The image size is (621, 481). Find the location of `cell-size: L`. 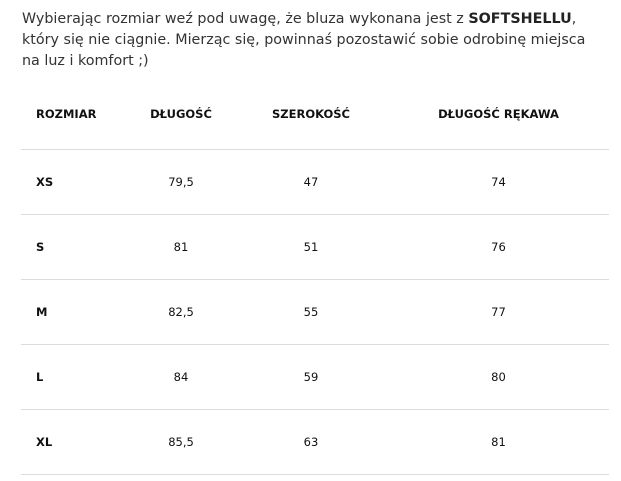

cell-size: L is located at coordinates (74, 377).